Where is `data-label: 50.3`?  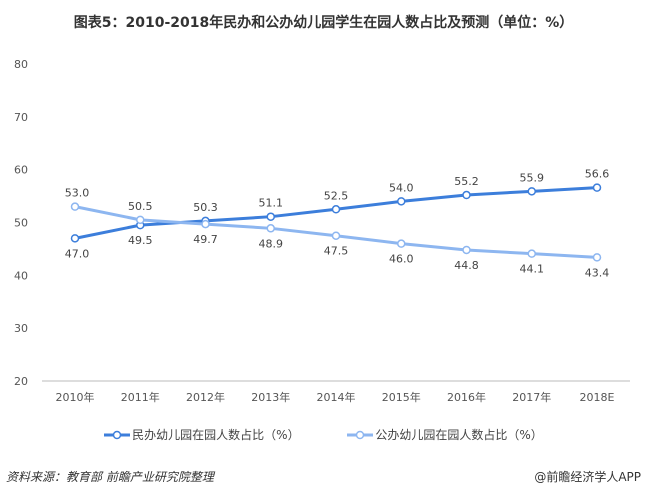
data-label: 50.3 is located at coordinates (205, 207).